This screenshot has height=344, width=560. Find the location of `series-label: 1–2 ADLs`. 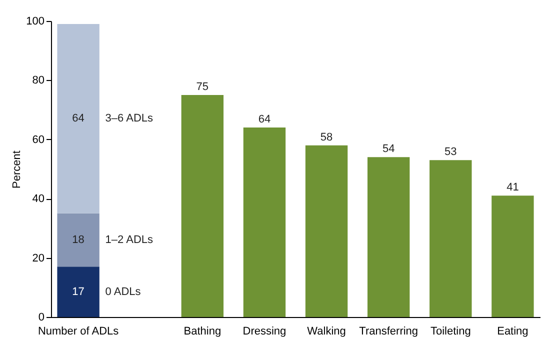

series-label: 1–2 ADLs is located at coordinates (129, 240).